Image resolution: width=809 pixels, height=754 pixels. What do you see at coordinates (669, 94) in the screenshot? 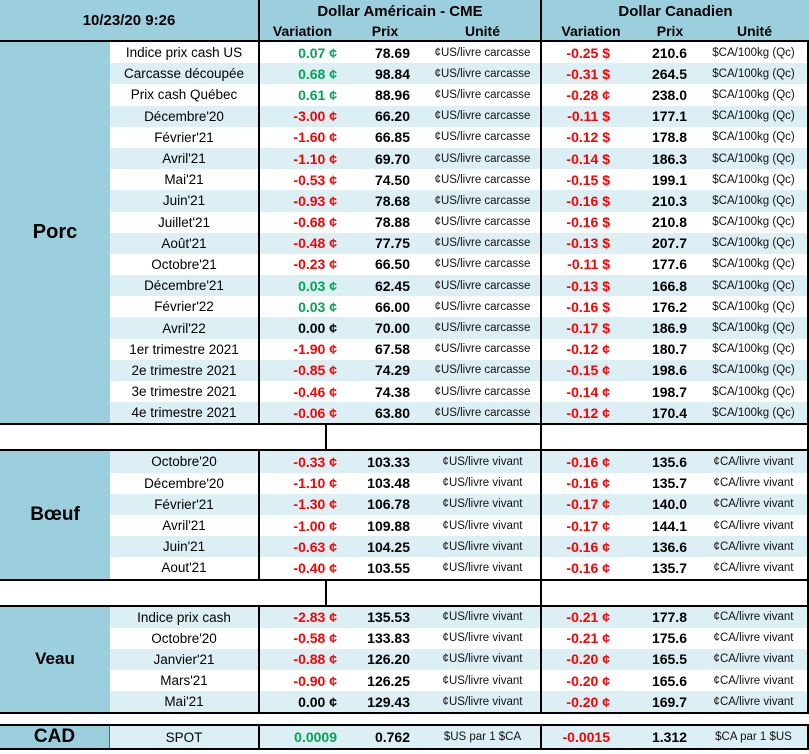
I see `cell-caprix: 238.0` at bounding box center [669, 94].